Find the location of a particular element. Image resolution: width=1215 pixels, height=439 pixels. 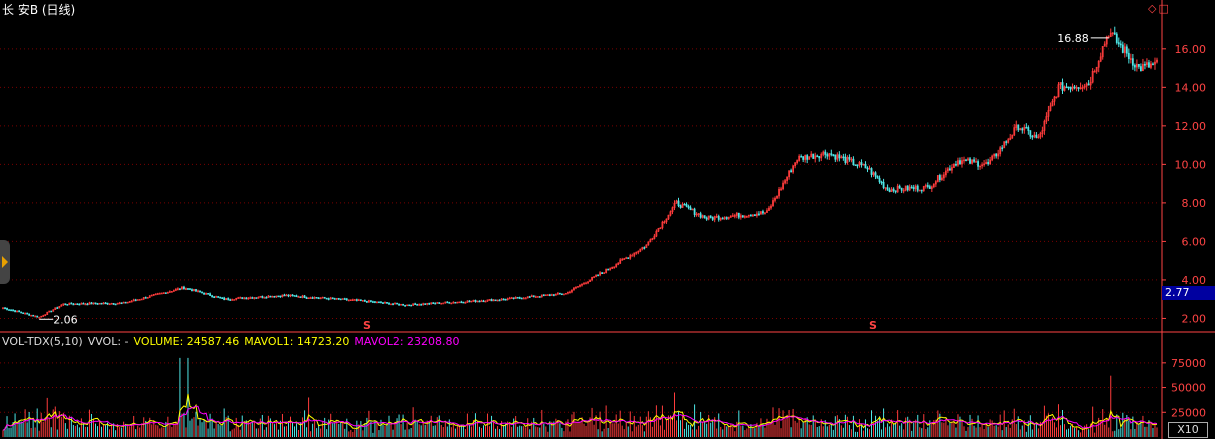

y-tick-label: 4.00 is located at coordinates (1194, 280).